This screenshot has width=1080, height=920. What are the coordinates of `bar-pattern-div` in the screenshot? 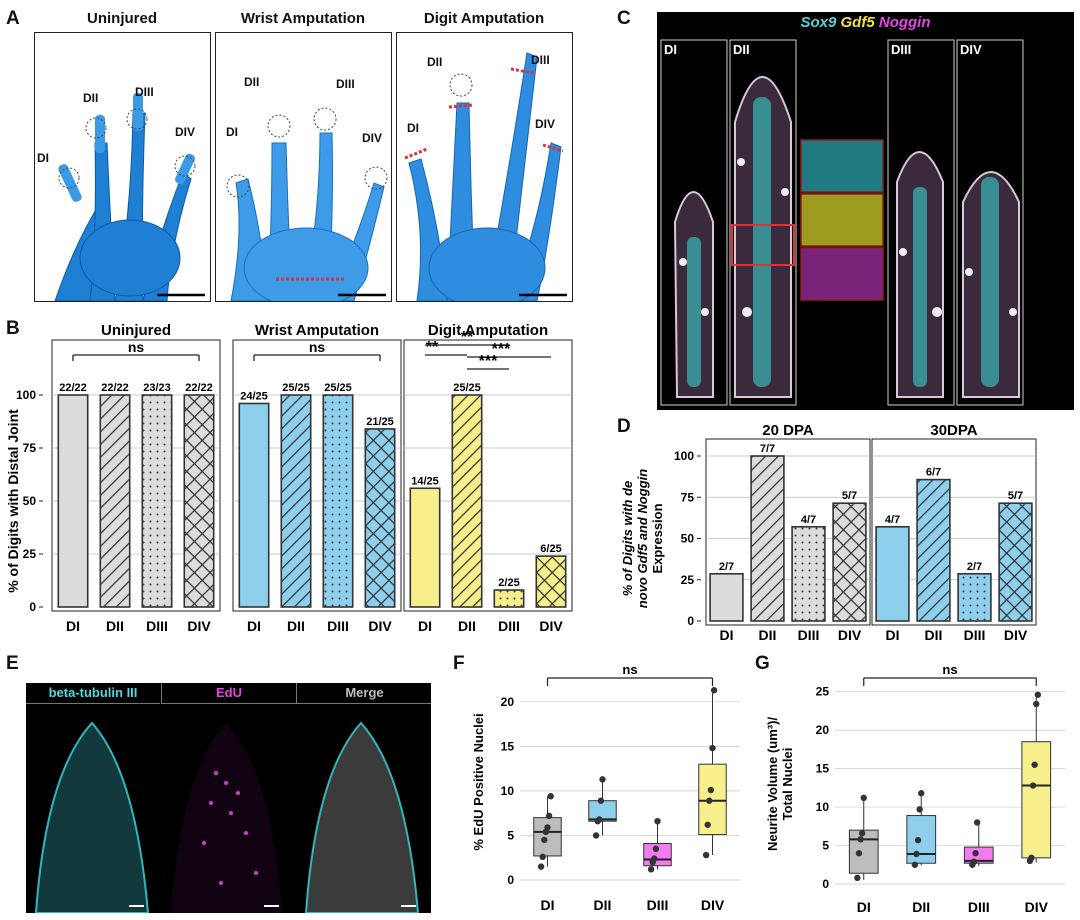 It's located at (551, 581).